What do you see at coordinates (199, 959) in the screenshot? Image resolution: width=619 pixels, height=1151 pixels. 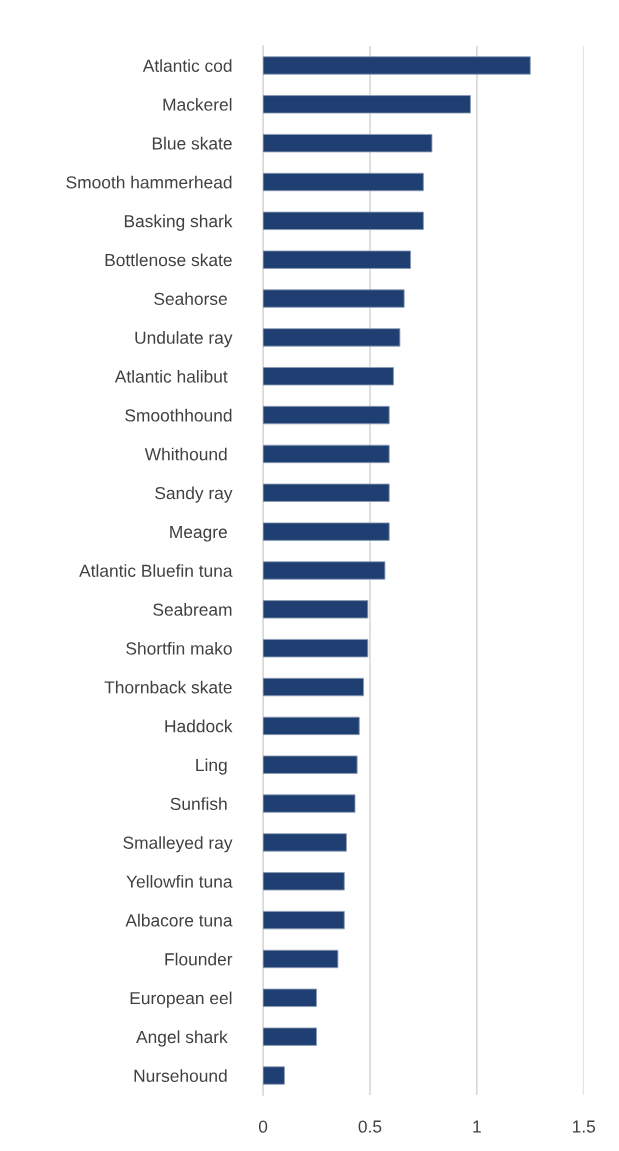 I see `y-tick-label: Flounder` at bounding box center [199, 959].